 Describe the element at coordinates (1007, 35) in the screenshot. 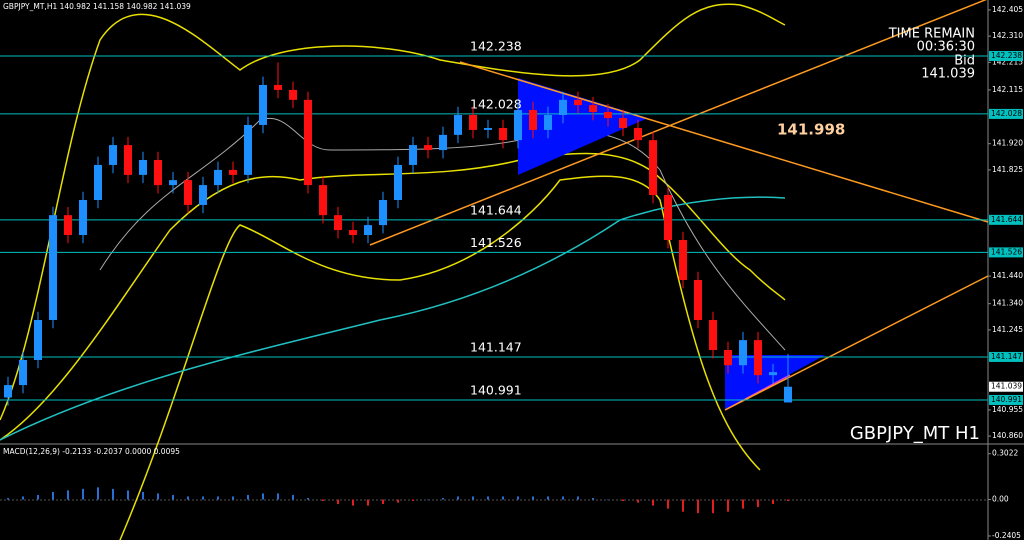

I see `y-tick-label: 142.310` at that location.